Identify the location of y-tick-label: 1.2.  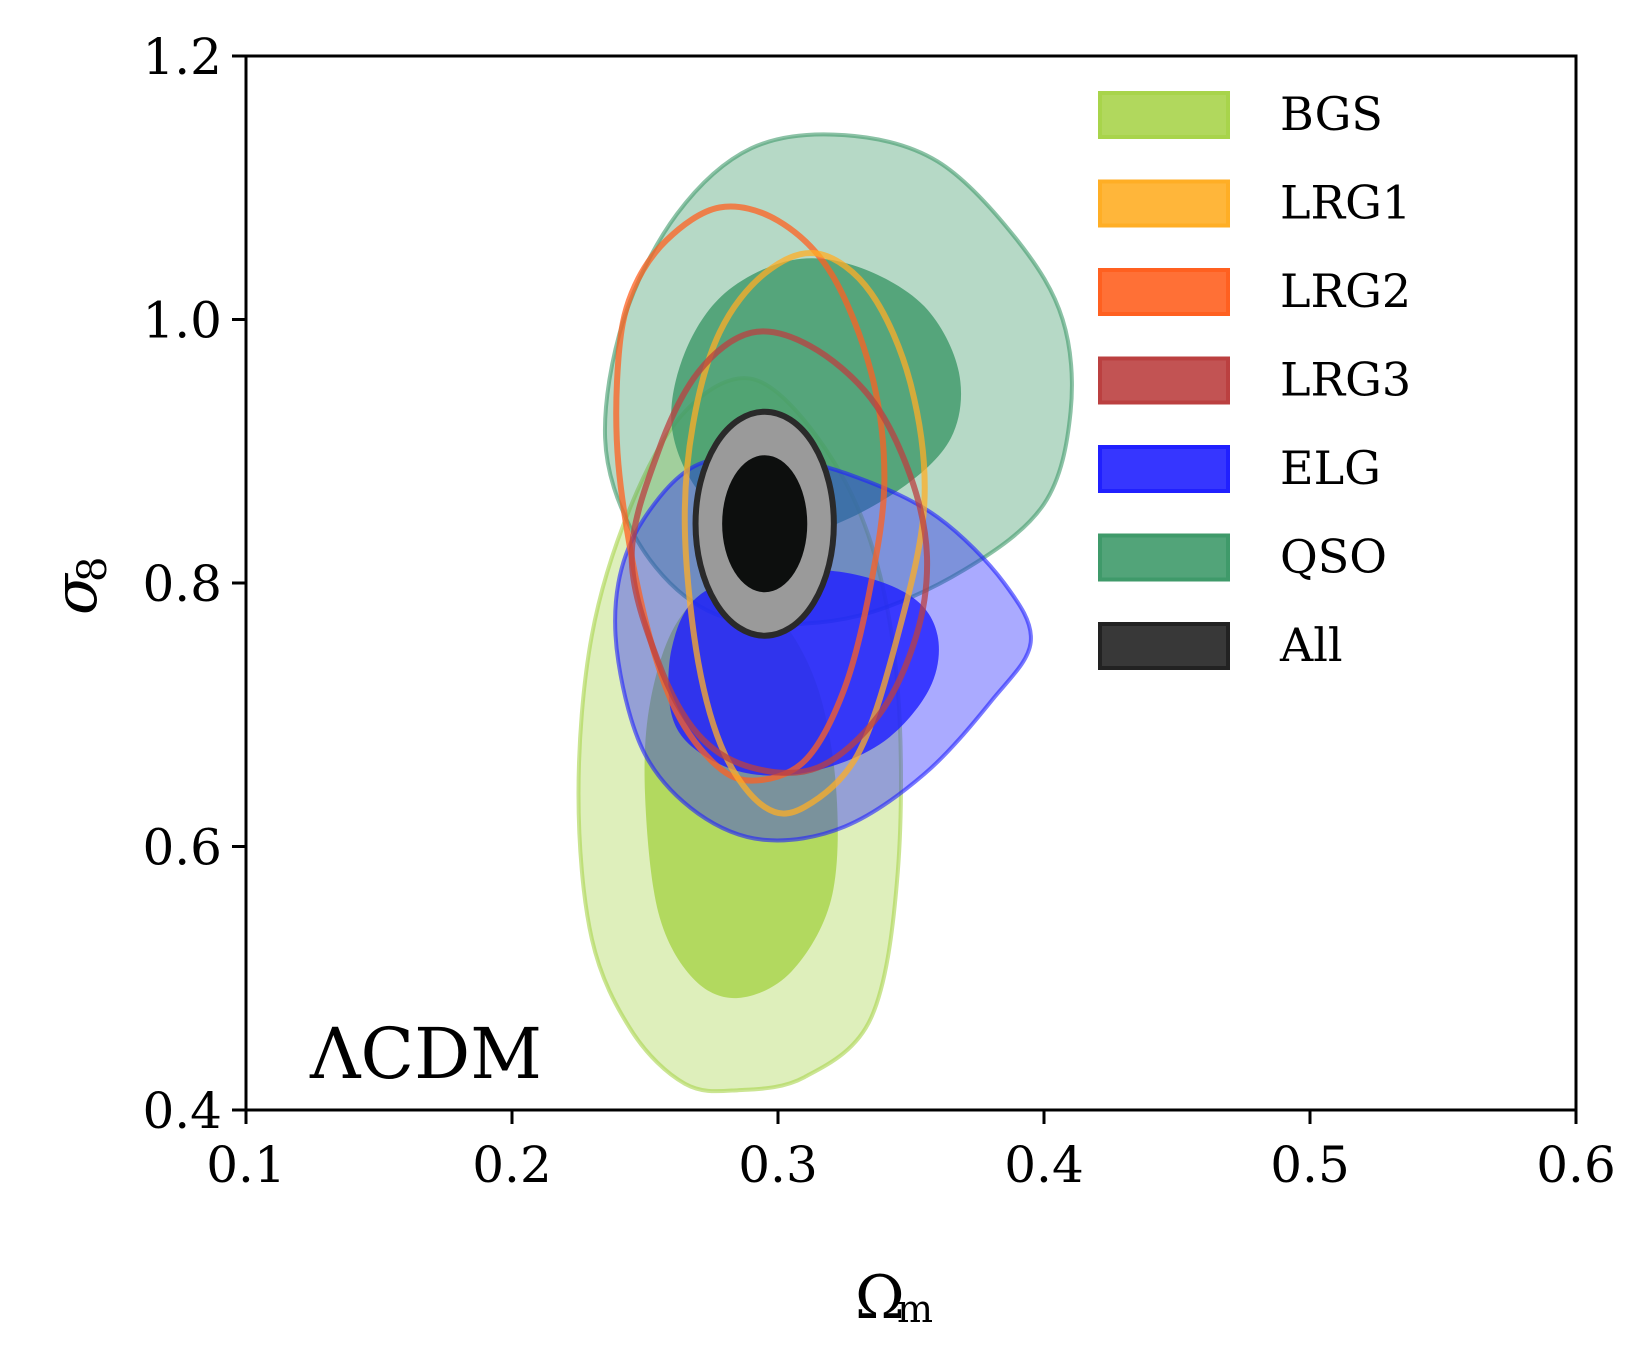
(182, 57).